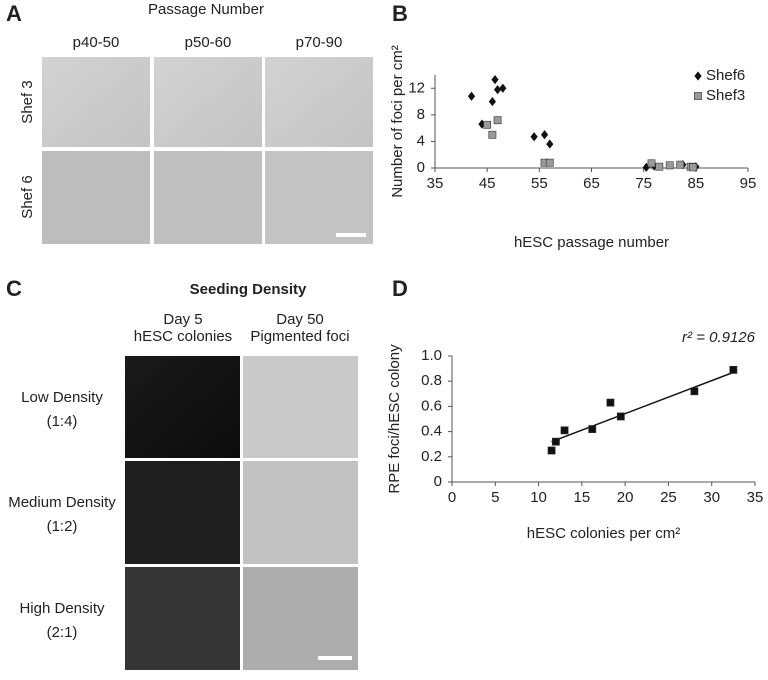 The image size is (768, 680). What do you see at coordinates (421, 114) in the screenshot?
I see `y-tick-label: 8` at bounding box center [421, 114].